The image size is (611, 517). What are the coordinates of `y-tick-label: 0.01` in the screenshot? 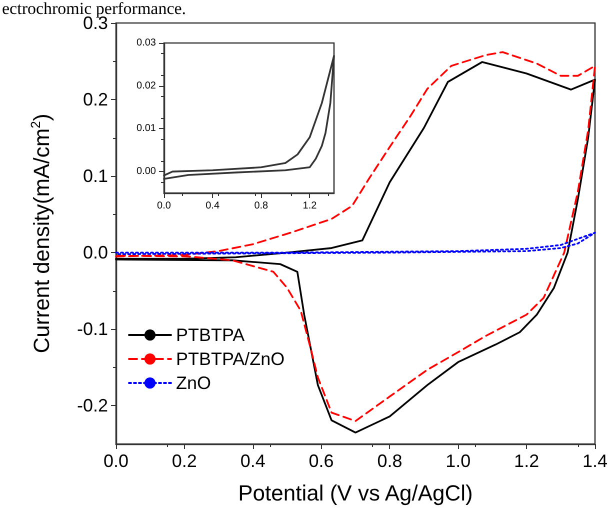 It's located at (146, 128).